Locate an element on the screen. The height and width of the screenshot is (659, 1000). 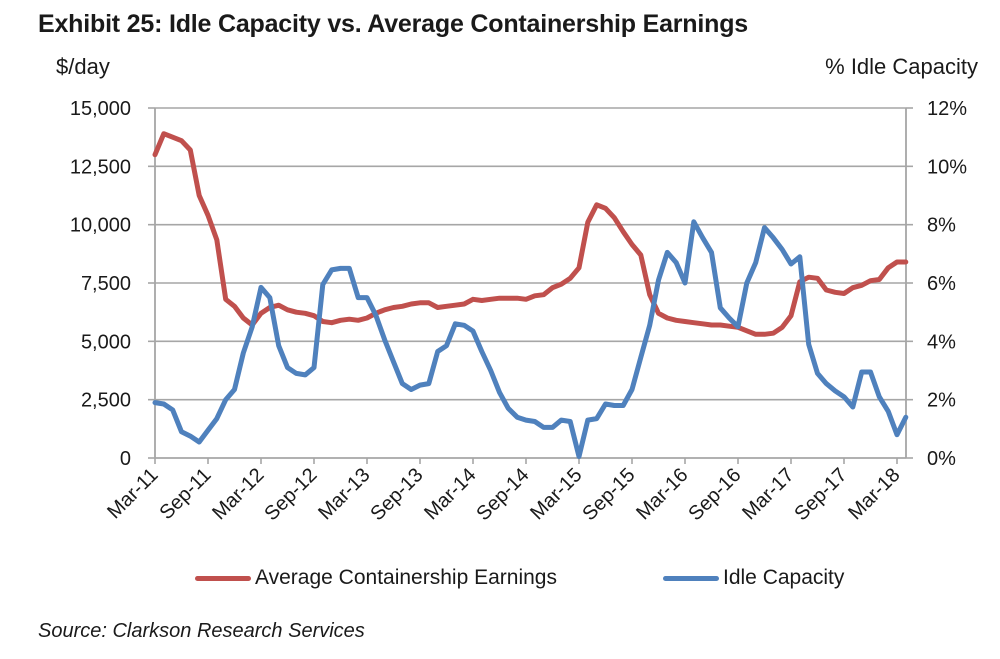
x-tick-label: Sep-13 is located at coordinates (396, 494).